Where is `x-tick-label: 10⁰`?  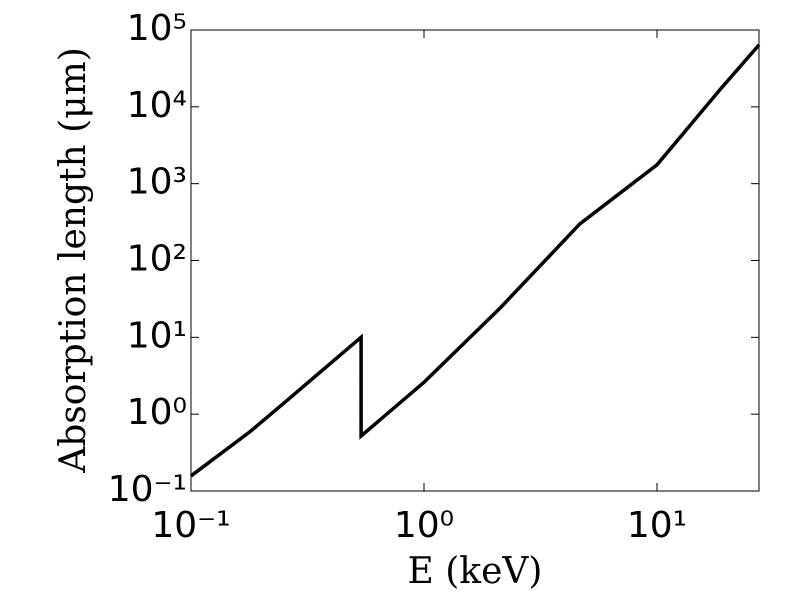
x-tick-label: 10⁰ is located at coordinates (424, 525).